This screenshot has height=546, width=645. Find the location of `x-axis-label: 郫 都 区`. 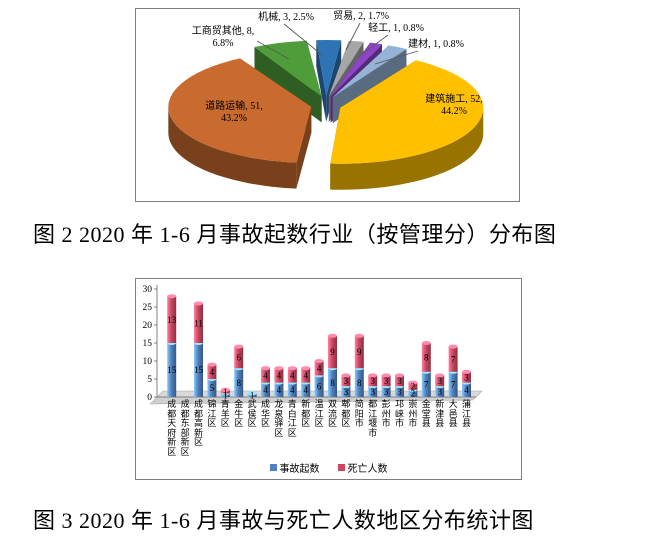

x-axis-label: 郫 都 区 is located at coordinates (346, 414).